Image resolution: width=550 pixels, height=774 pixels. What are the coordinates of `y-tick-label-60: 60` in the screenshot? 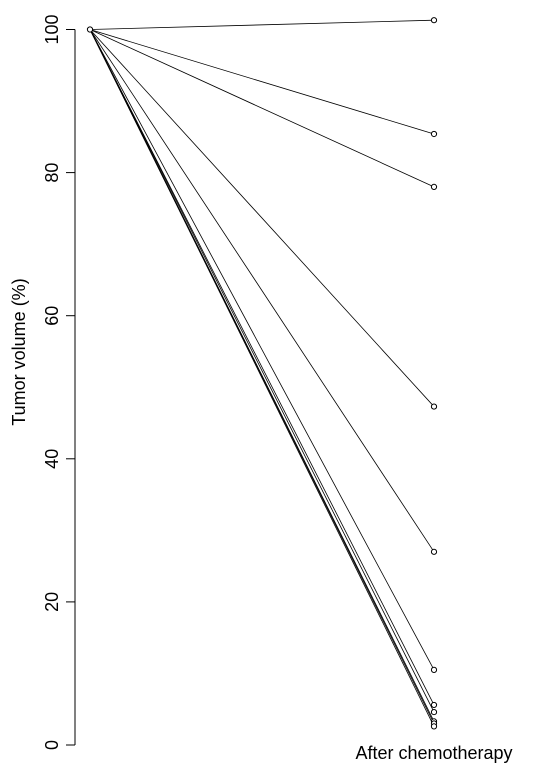 It's located at (52, 316).